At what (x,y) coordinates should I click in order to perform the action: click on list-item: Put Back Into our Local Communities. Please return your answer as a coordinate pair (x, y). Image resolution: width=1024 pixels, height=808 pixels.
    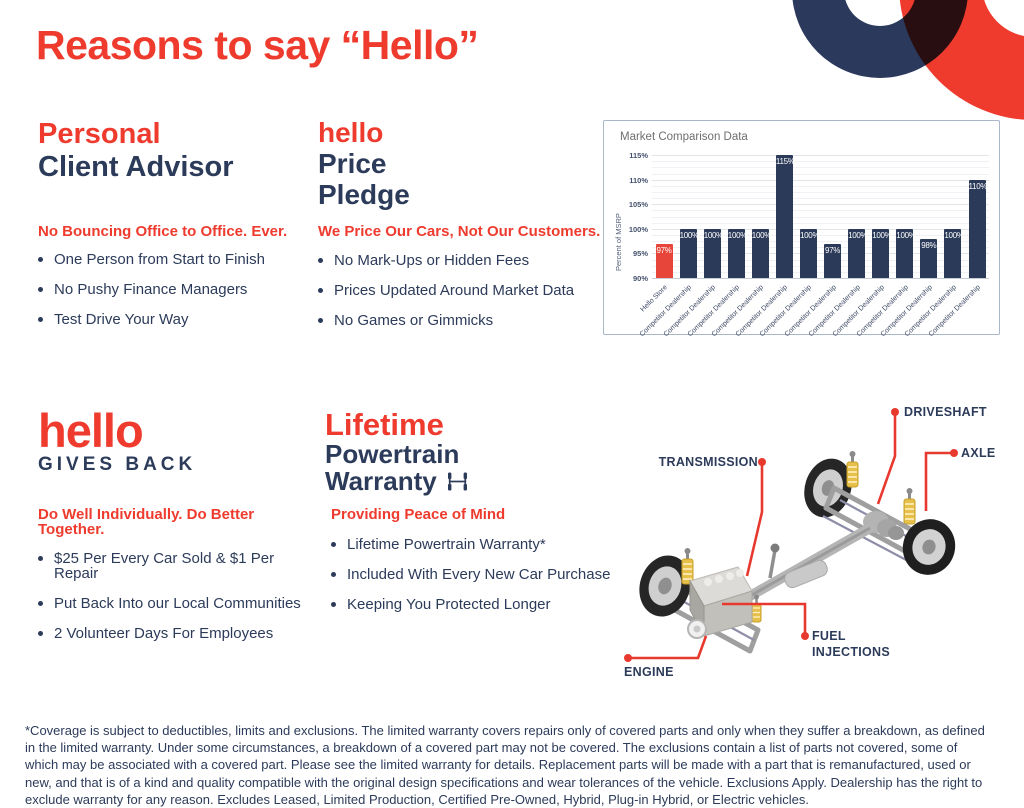
    Looking at the image, I should click on (178, 603).